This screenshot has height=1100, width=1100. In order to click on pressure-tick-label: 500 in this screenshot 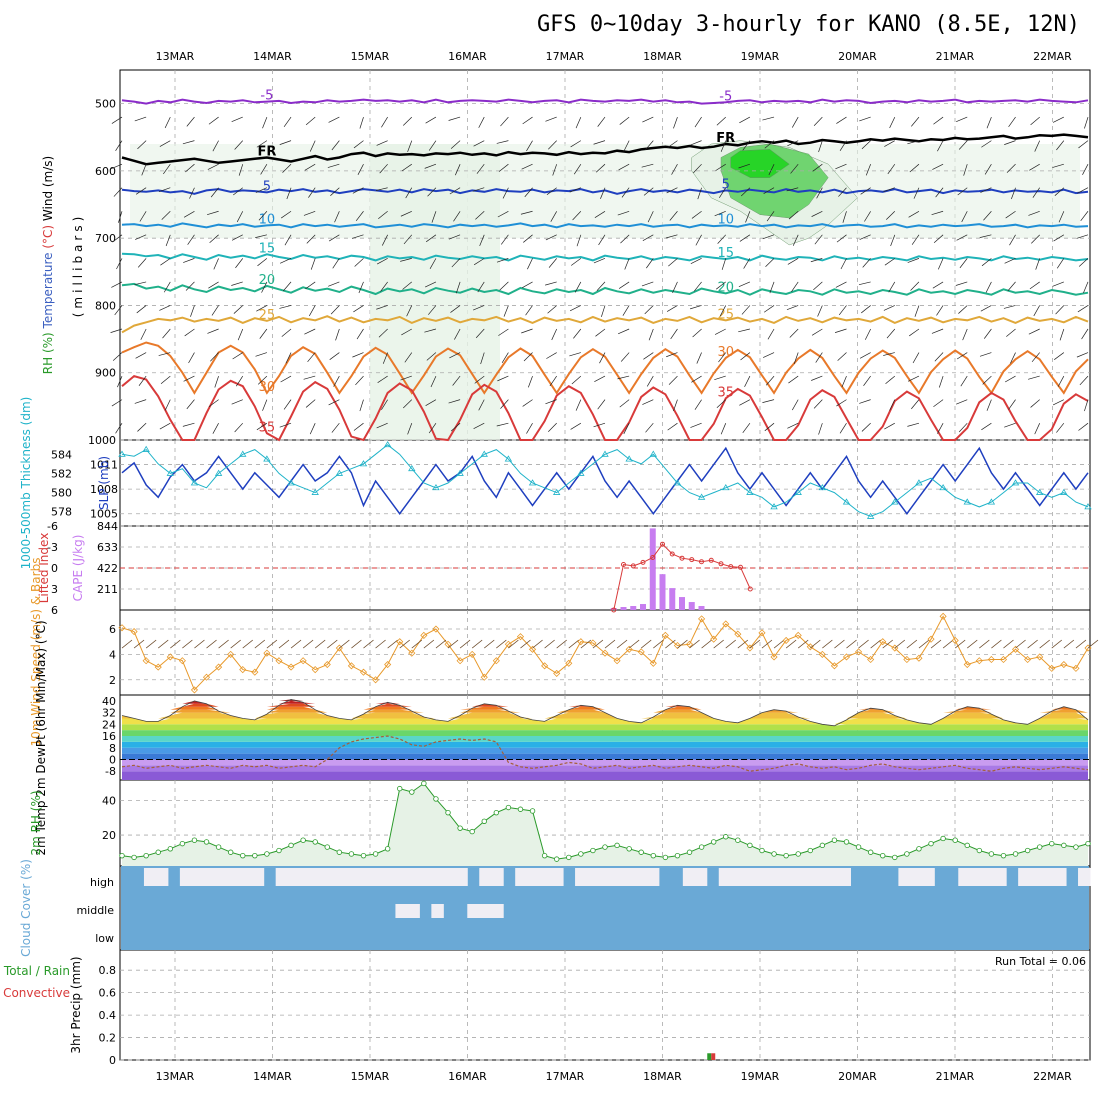, I will do `click(105, 104)`.